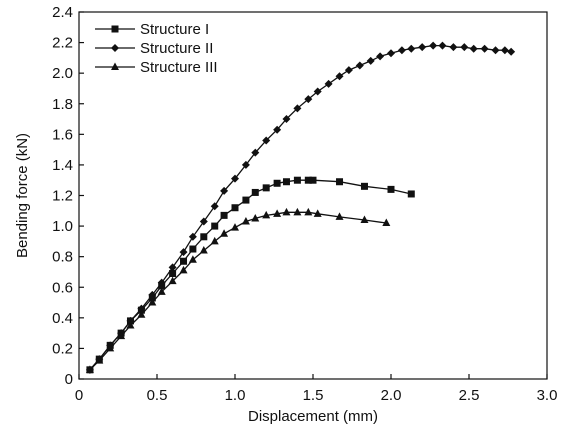 The width and height of the screenshot is (567, 430). Describe the element at coordinates (547, 395) in the screenshot. I see `x-tick-label: 3.0` at that location.